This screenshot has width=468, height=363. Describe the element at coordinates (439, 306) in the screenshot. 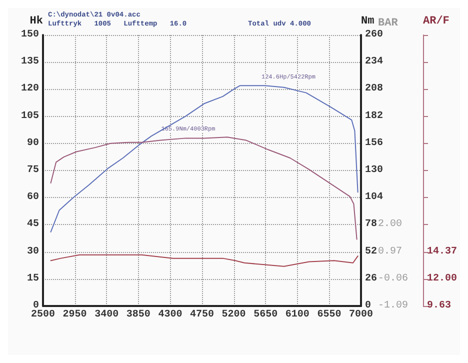

I see `y3-tick-label: 9.63` at that location.